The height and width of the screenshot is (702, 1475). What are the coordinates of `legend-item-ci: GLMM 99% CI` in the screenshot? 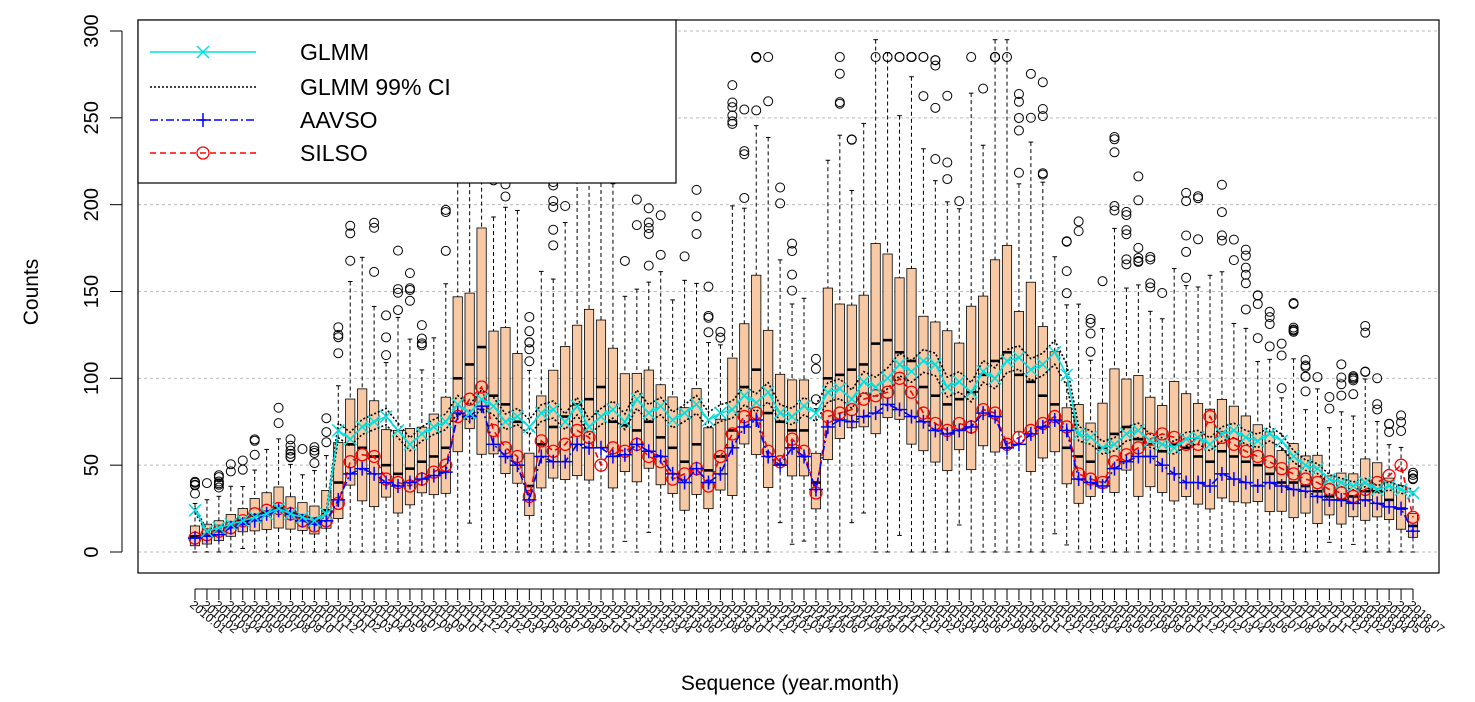 It's located at (300, 87).